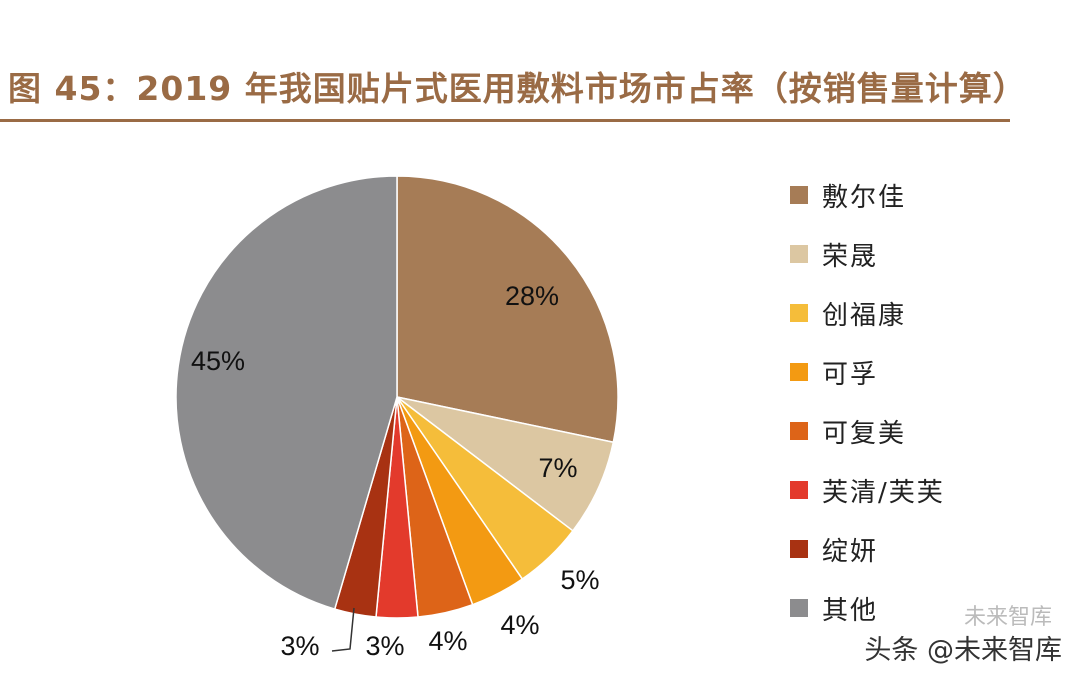  I want to click on legend-label: 芙清/芙芙, so click(883, 492).